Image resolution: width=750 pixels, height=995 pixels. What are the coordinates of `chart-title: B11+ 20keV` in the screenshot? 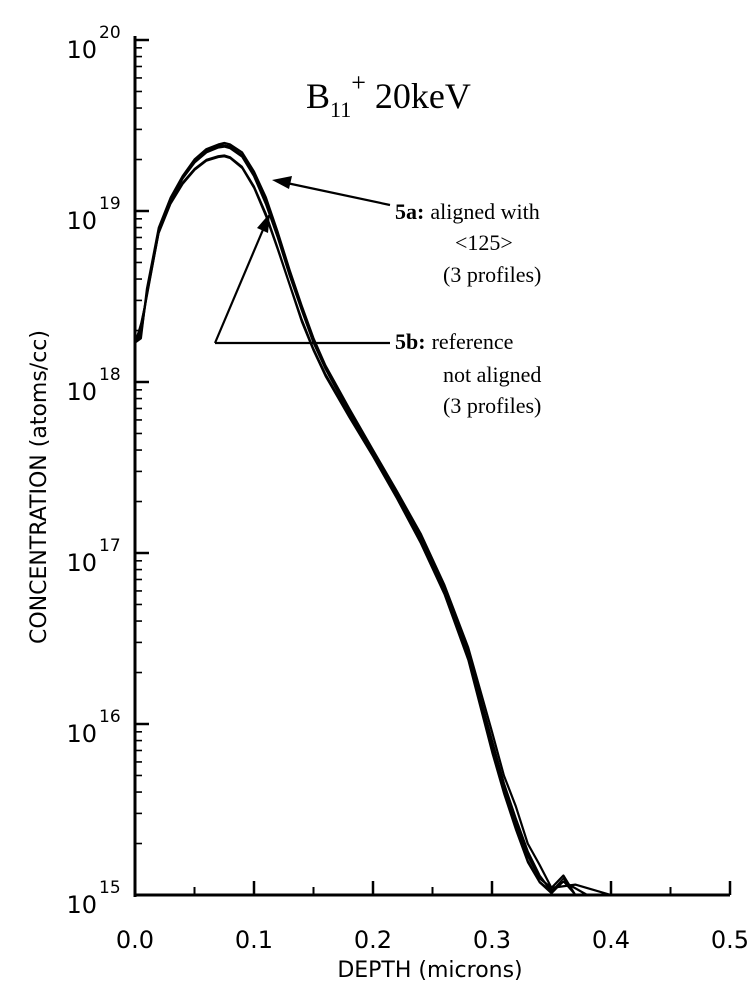 It's located at (388, 95).